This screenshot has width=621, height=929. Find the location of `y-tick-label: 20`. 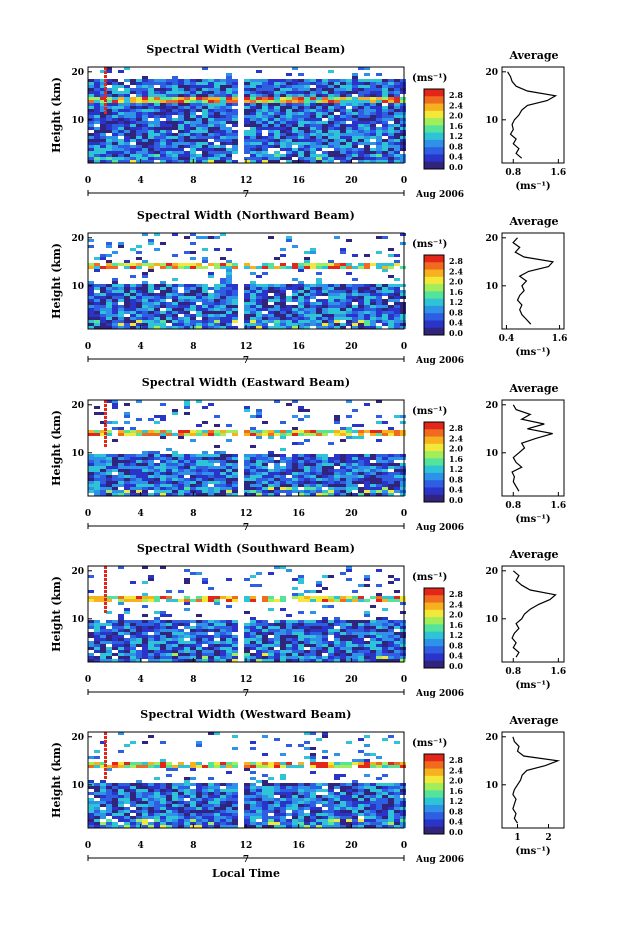

y-tick-label: 20 is located at coordinates (77, 572).